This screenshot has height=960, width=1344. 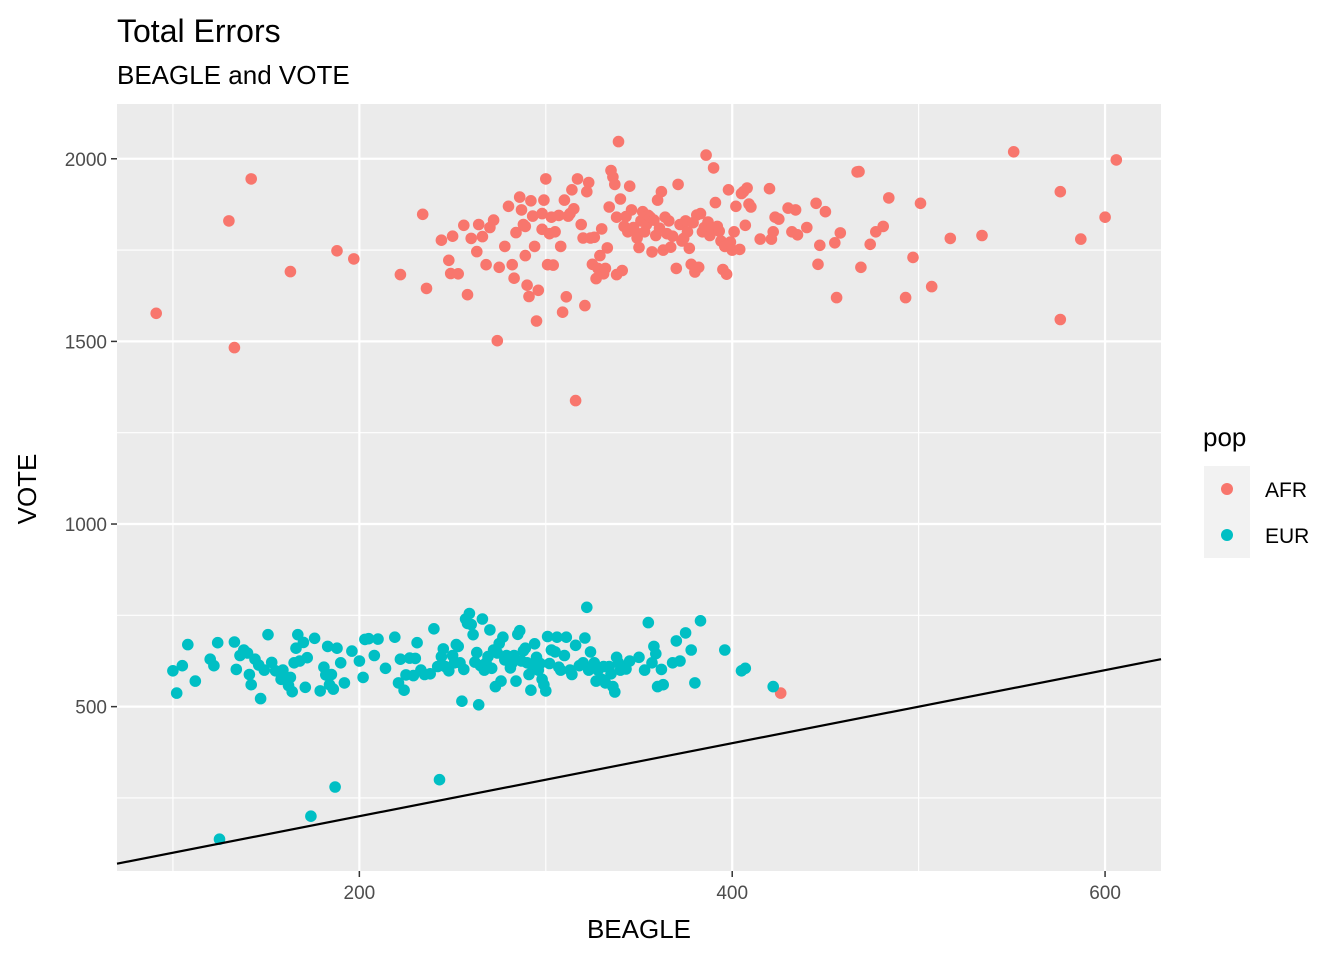 I want to click on y-tick-label: 1500, so click(x=86, y=342).